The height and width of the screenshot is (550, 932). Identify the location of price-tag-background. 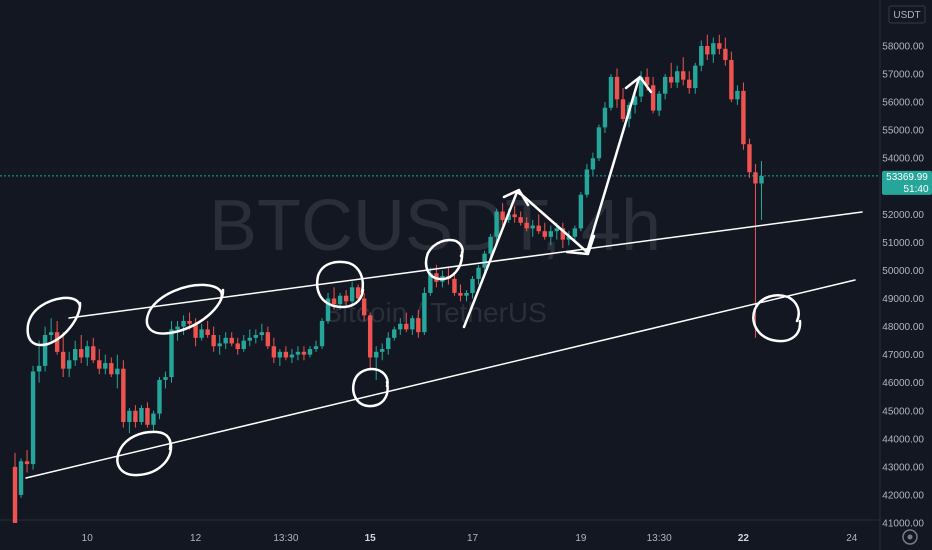
(907, 182).